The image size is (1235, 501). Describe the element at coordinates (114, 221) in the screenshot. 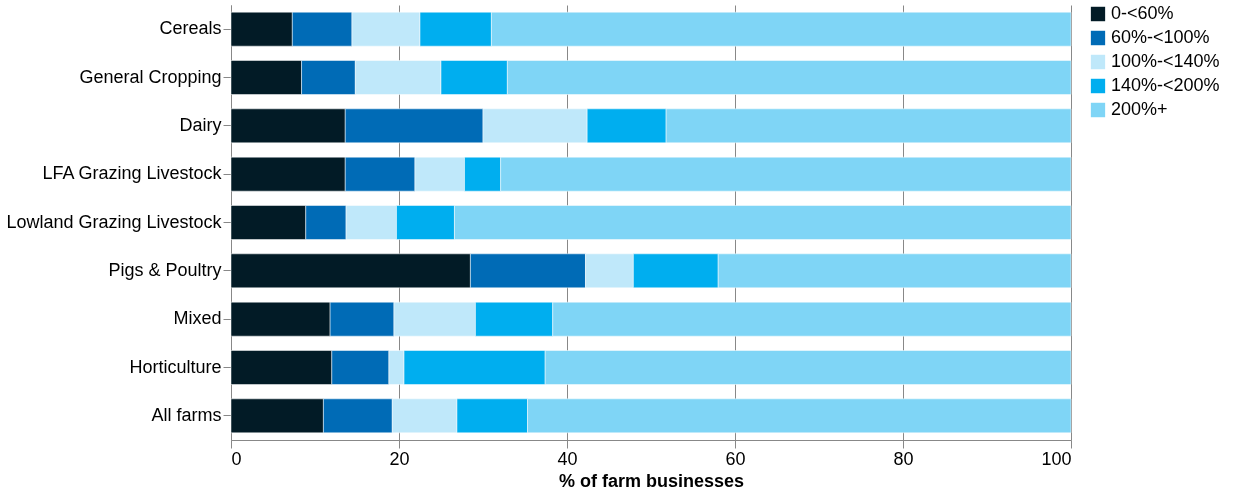

I see `y-tick-label: Lowland Grazing Livestock` at that location.